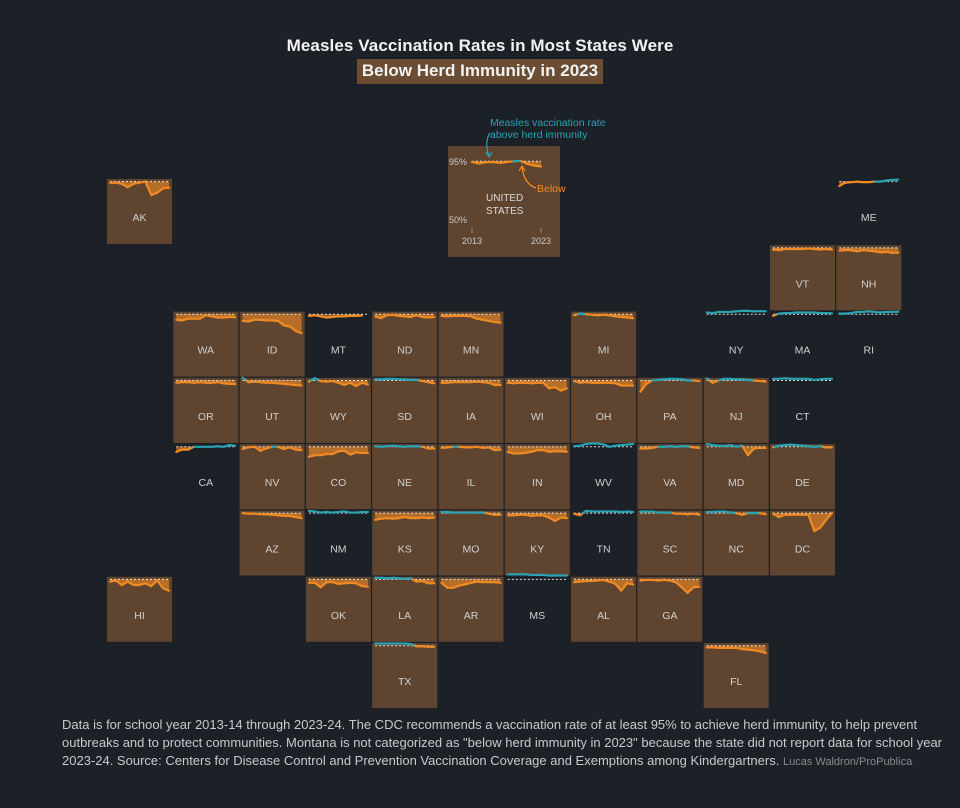  I want to click on state-co-line-segment, so click(347, 452).